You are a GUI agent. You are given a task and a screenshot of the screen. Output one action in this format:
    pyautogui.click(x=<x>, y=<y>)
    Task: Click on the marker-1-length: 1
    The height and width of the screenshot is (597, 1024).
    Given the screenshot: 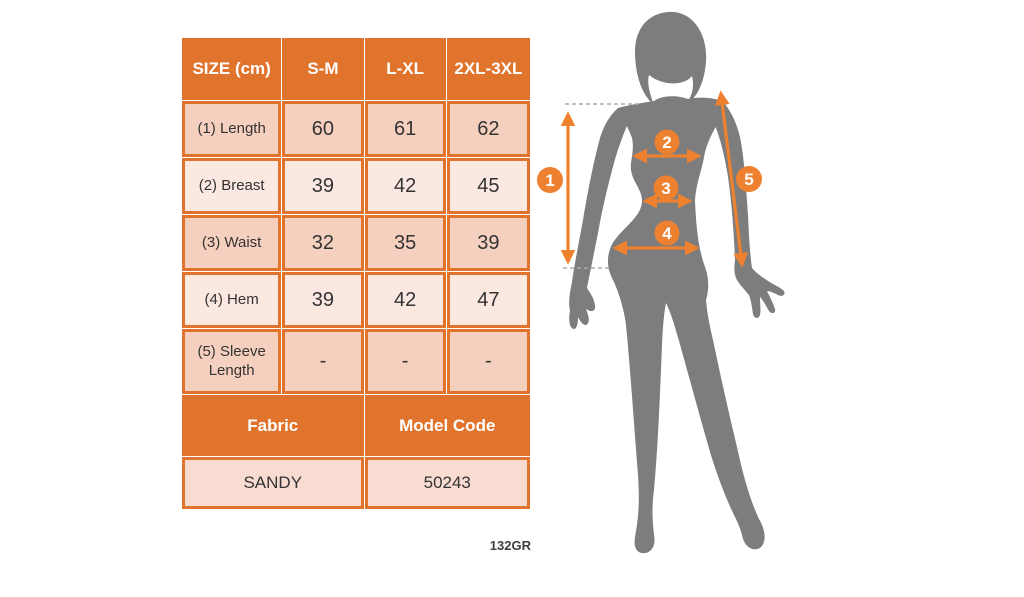 What is the action you would take?
    pyautogui.click(x=550, y=180)
    